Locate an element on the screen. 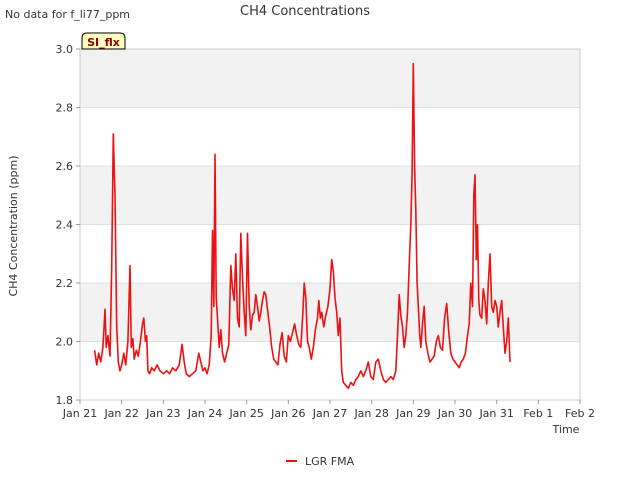 The width and height of the screenshot is (640, 480). chart-title: CH4 Concentrations is located at coordinates (305, 11).